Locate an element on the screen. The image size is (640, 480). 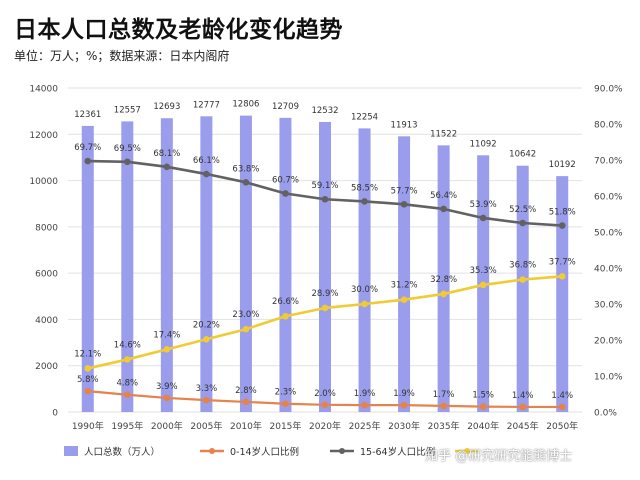
line-value-label: 51.8% is located at coordinates (562, 213).